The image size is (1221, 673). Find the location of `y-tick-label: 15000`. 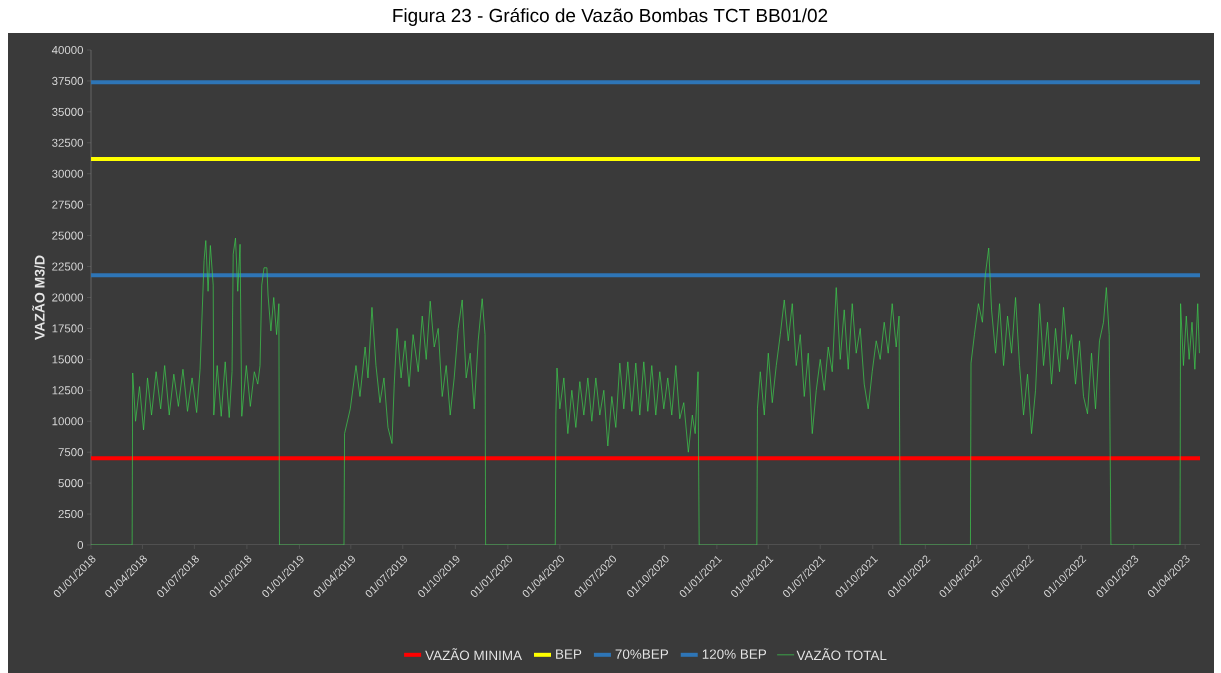

y-tick-label: 15000 is located at coordinates (68, 359).